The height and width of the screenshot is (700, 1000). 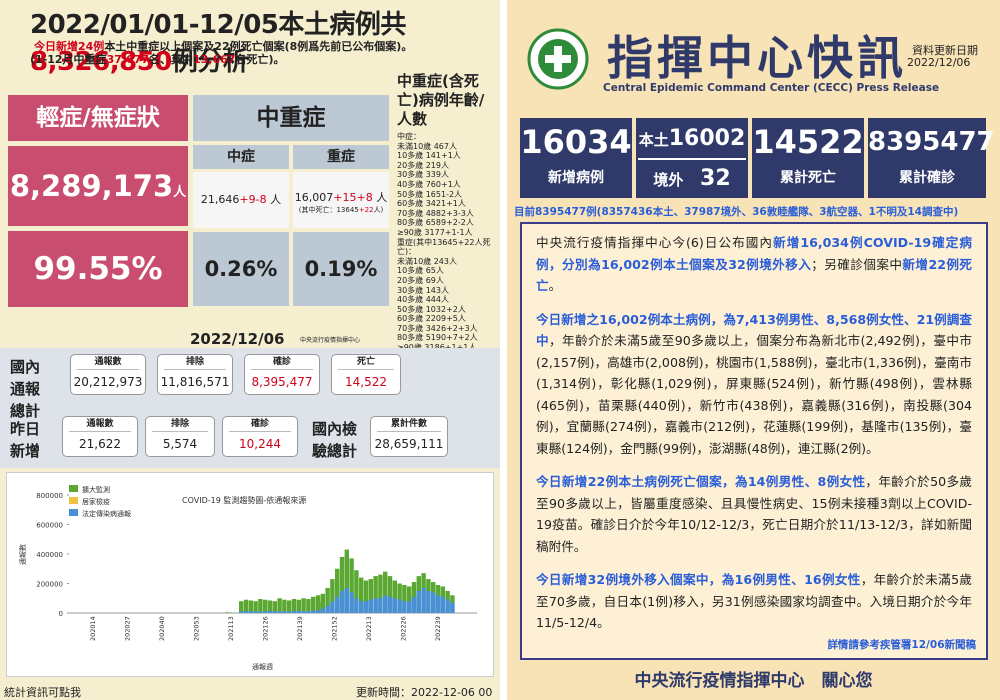 What do you see at coordinates (330, 340) in the screenshot?
I see `left-center-name: 中央流行疫情指揮中心` at bounding box center [330, 340].